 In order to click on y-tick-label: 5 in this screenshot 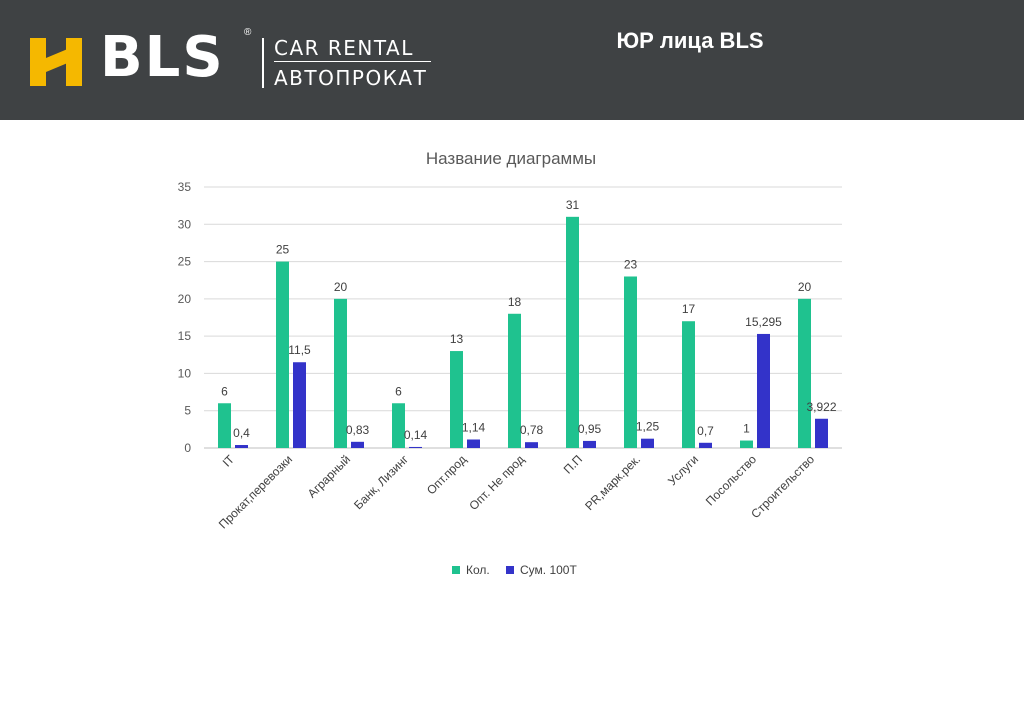, I will do `click(187, 411)`.